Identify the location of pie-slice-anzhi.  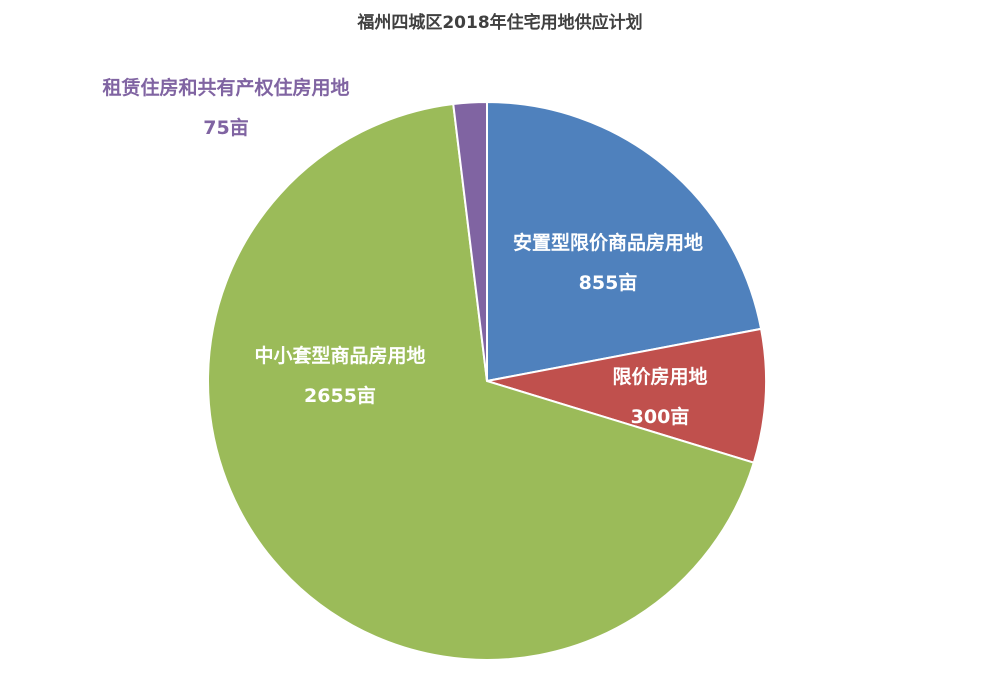
(624, 241).